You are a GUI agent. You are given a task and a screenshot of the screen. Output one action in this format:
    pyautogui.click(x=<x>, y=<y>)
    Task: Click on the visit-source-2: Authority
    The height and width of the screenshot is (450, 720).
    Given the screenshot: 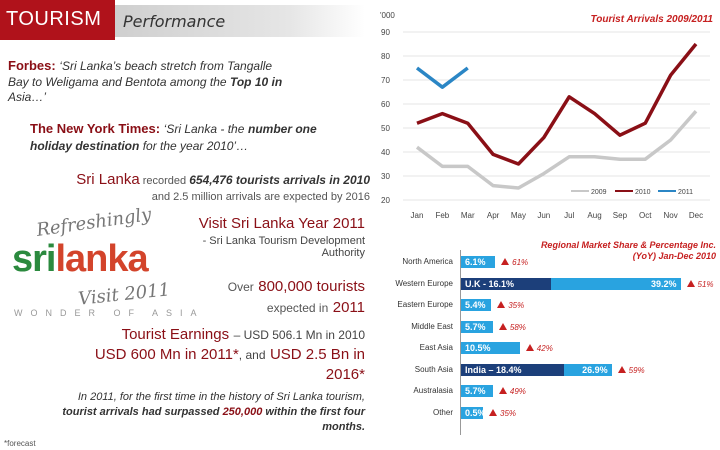 What is the action you would take?
    pyautogui.click(x=343, y=253)
    